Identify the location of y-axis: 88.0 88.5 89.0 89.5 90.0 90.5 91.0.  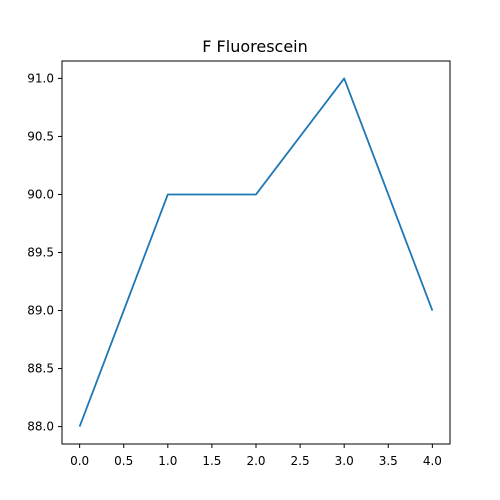
(44, 252).